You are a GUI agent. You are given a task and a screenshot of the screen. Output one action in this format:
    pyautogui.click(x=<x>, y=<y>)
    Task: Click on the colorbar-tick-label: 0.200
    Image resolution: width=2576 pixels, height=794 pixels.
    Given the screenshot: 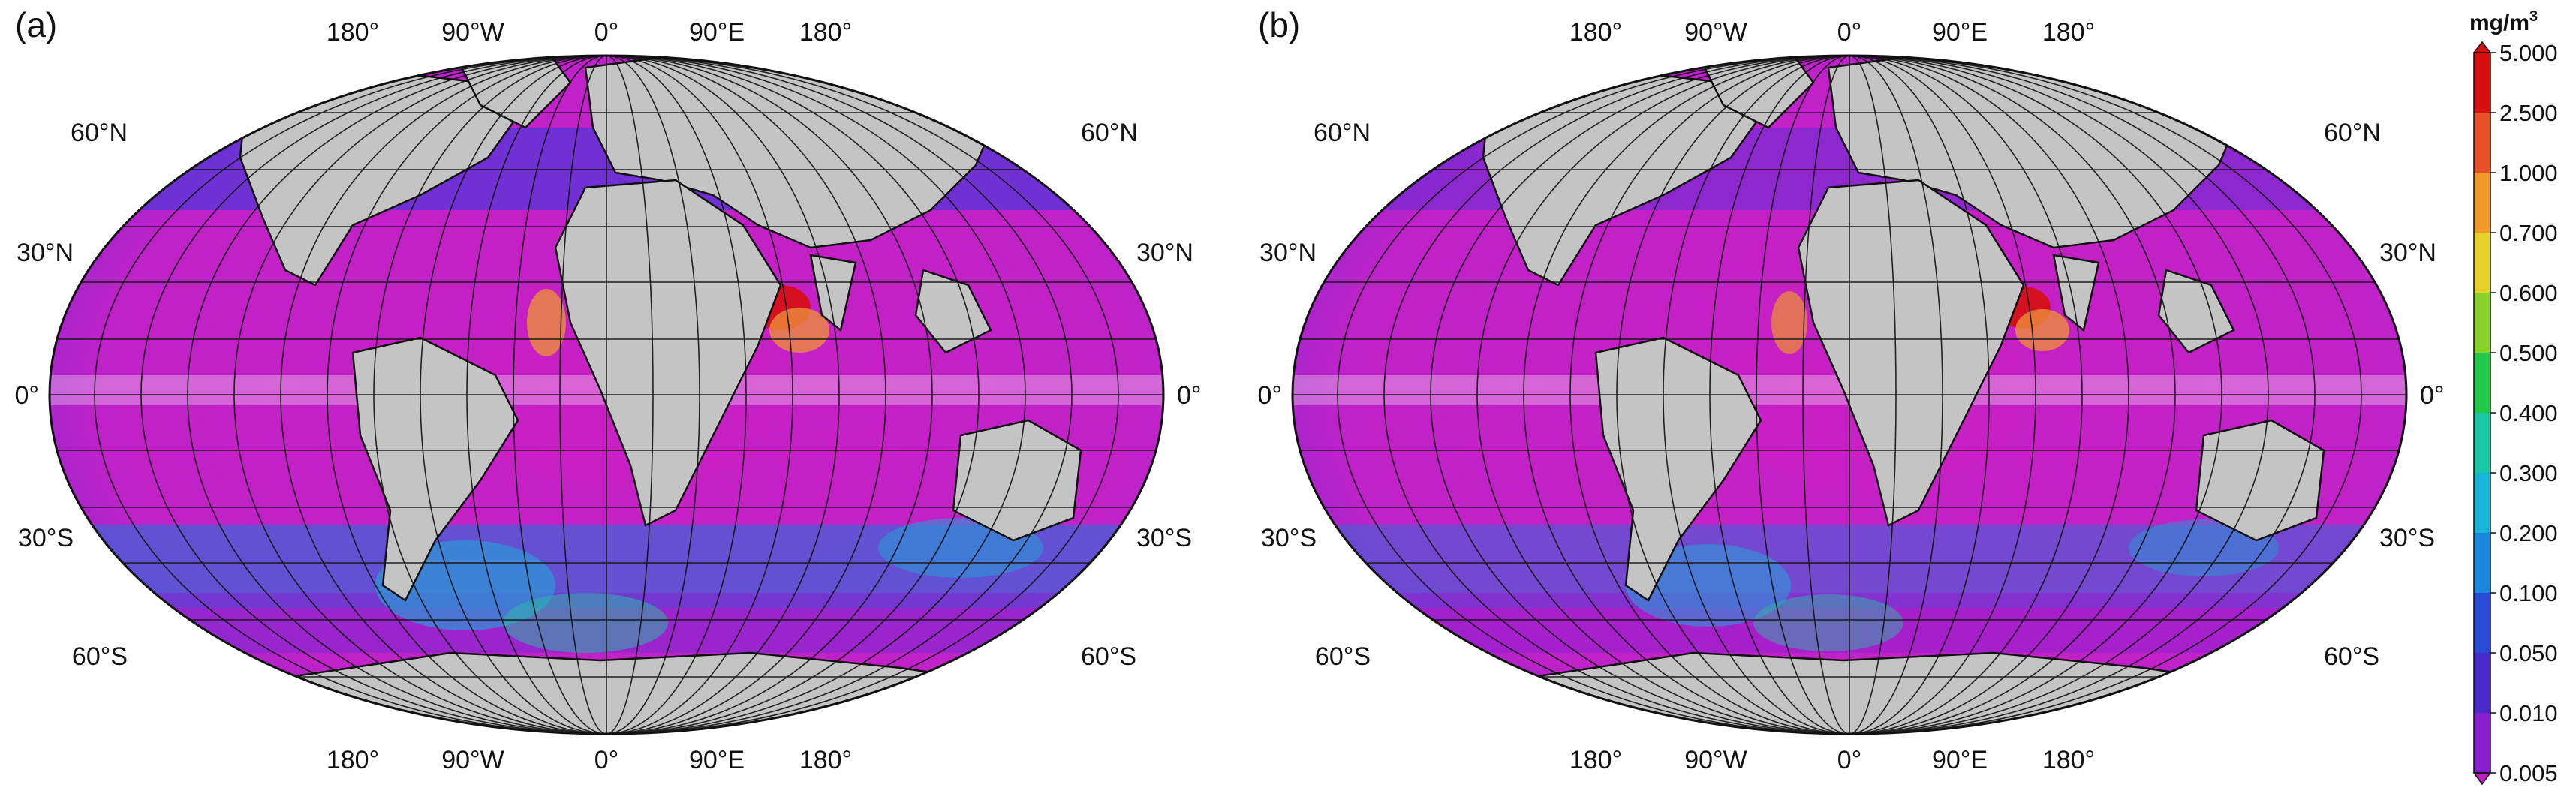 What is the action you would take?
    pyautogui.click(x=2528, y=533)
    